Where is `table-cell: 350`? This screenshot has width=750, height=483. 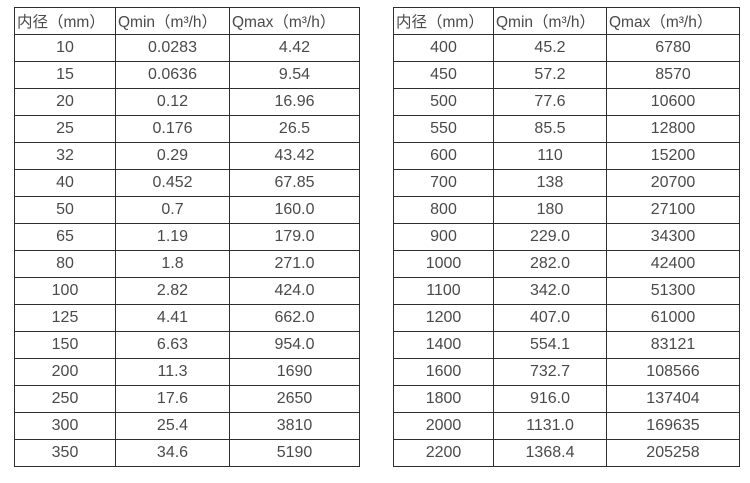
table-cell: 350 is located at coordinates (65, 453).